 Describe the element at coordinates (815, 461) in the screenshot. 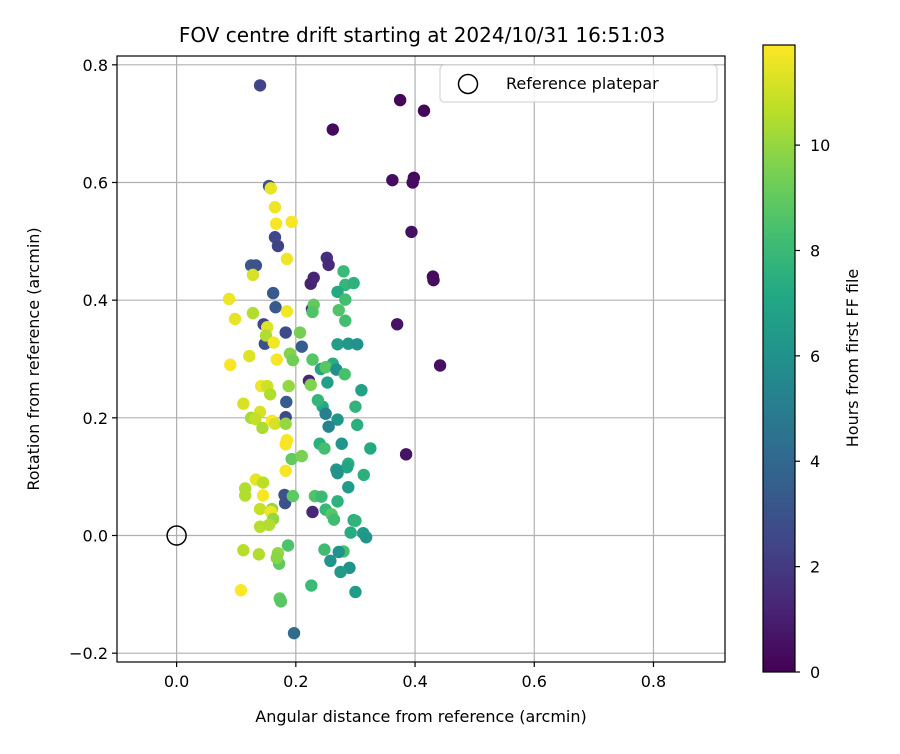

I see `colorbar-tick-label: 4` at that location.